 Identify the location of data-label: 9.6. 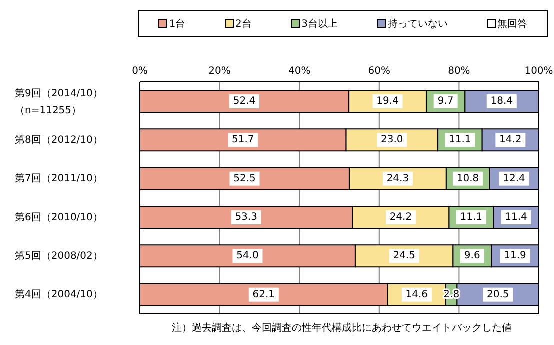
(472, 256).